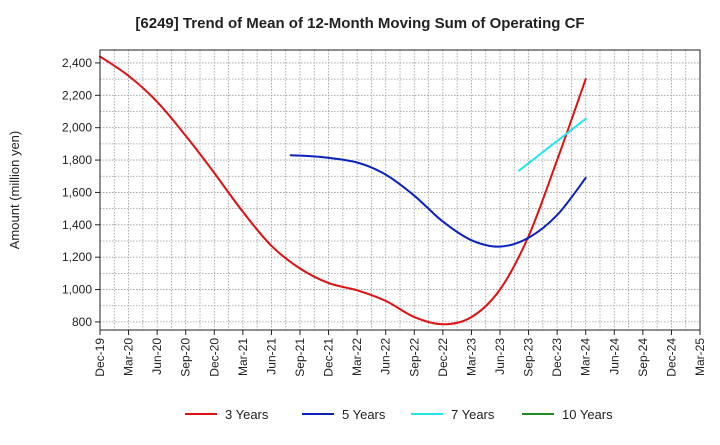 The height and width of the screenshot is (445, 720). What do you see at coordinates (671, 357) in the screenshot?
I see `x-tick-label: Dec-24` at bounding box center [671, 357].